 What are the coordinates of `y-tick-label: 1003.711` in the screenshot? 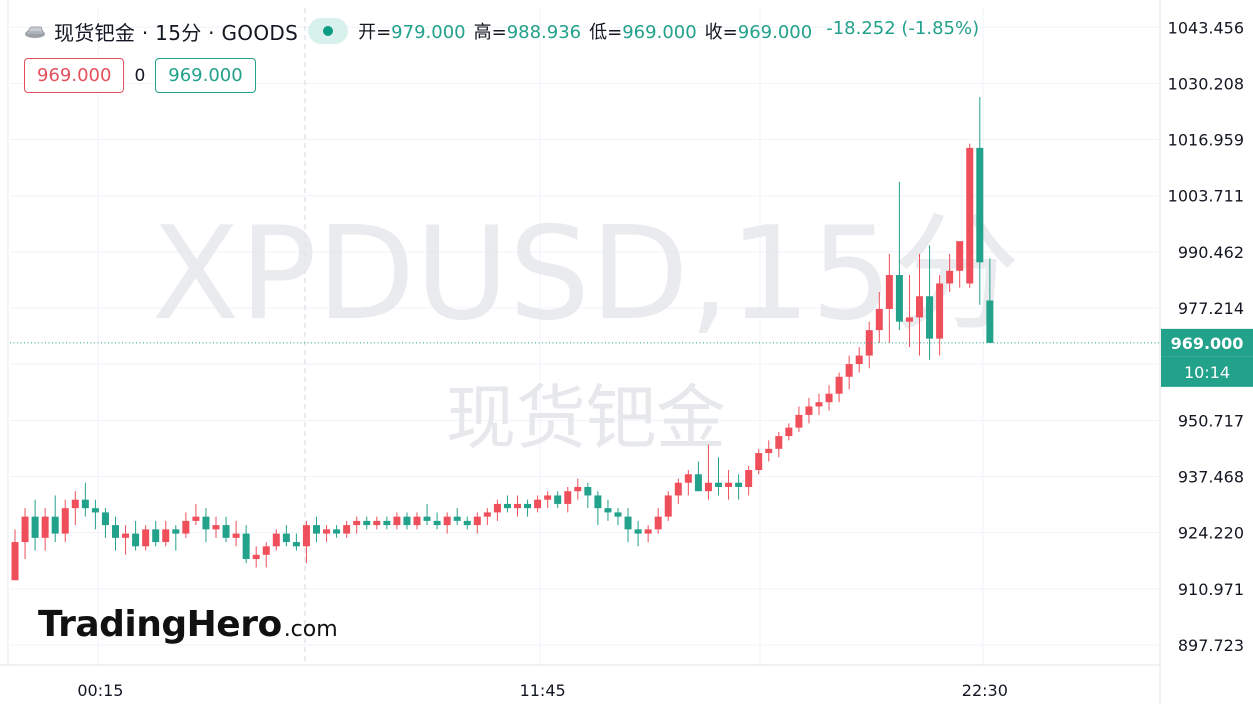 It's located at (1206, 196).